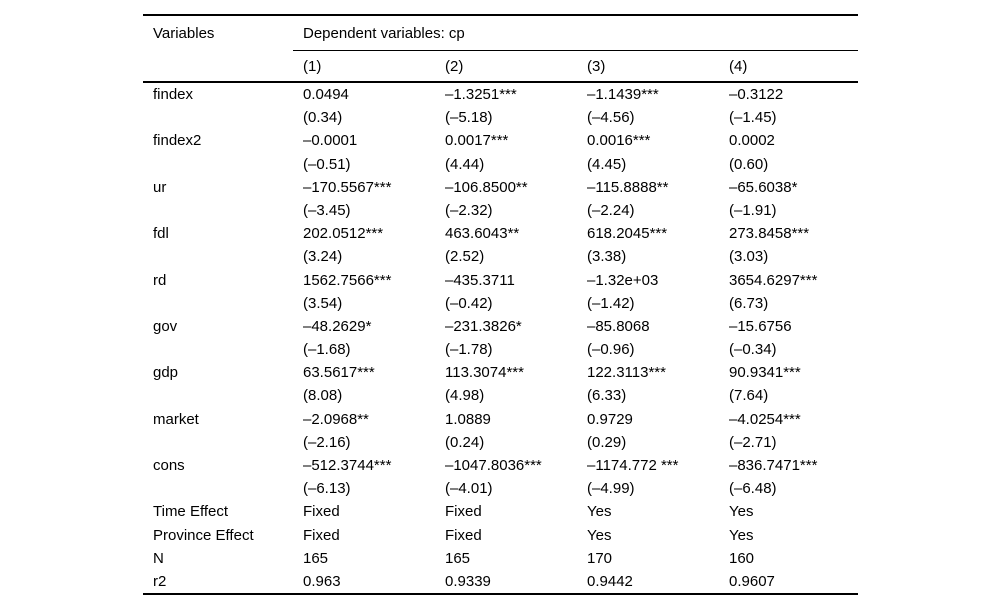  What do you see at coordinates (648, 105) in the screenshot?
I see `estimate-cell: –1.1439*** (–4.56)` at bounding box center [648, 105].